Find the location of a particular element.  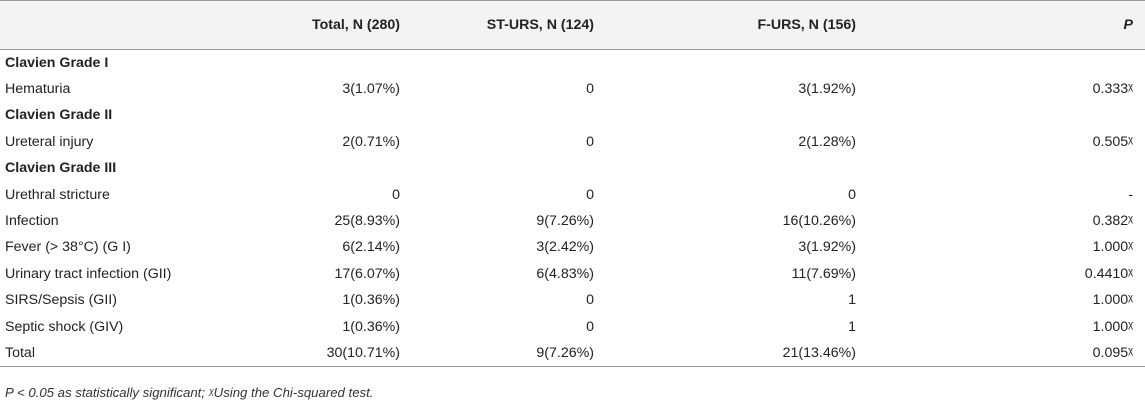

section-row: Clavien Grade I is located at coordinates (572, 63).